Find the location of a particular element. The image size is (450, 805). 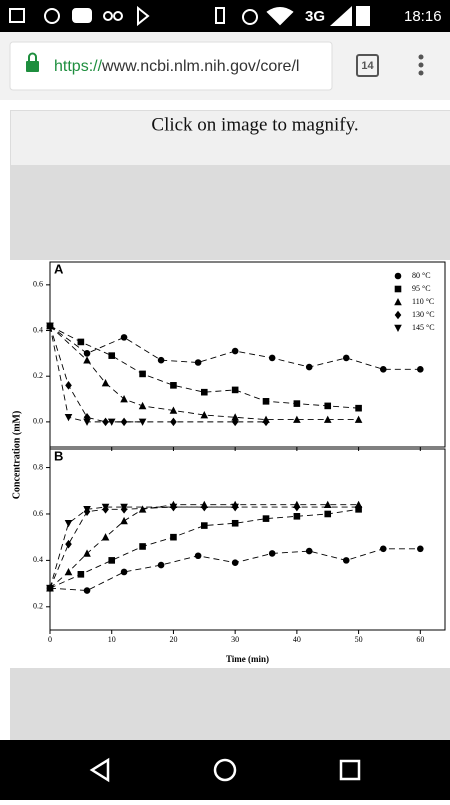

tab-switcher is located at coordinates (367, 65).